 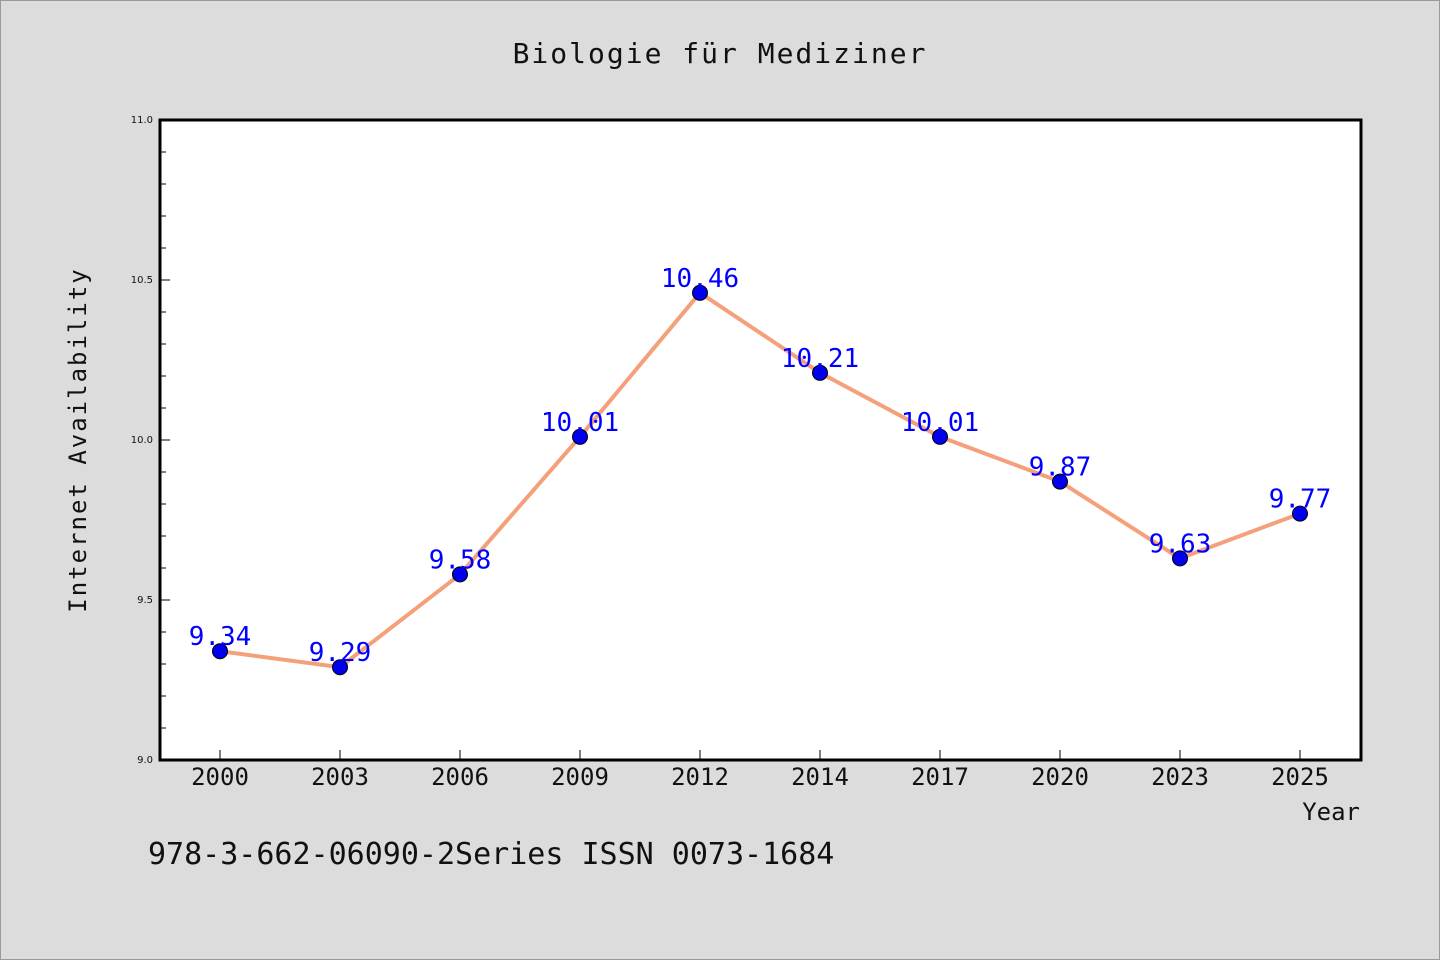 I want to click on y-axis: 9.0 9.5 10.0 10.5 11.0, so click(x=150, y=440).